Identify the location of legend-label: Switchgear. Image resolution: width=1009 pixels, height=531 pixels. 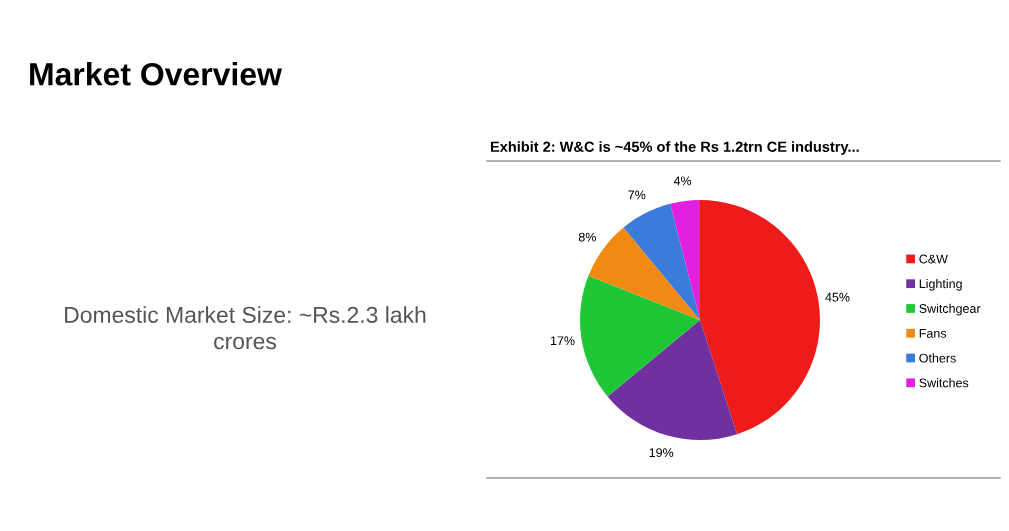
(950, 309).